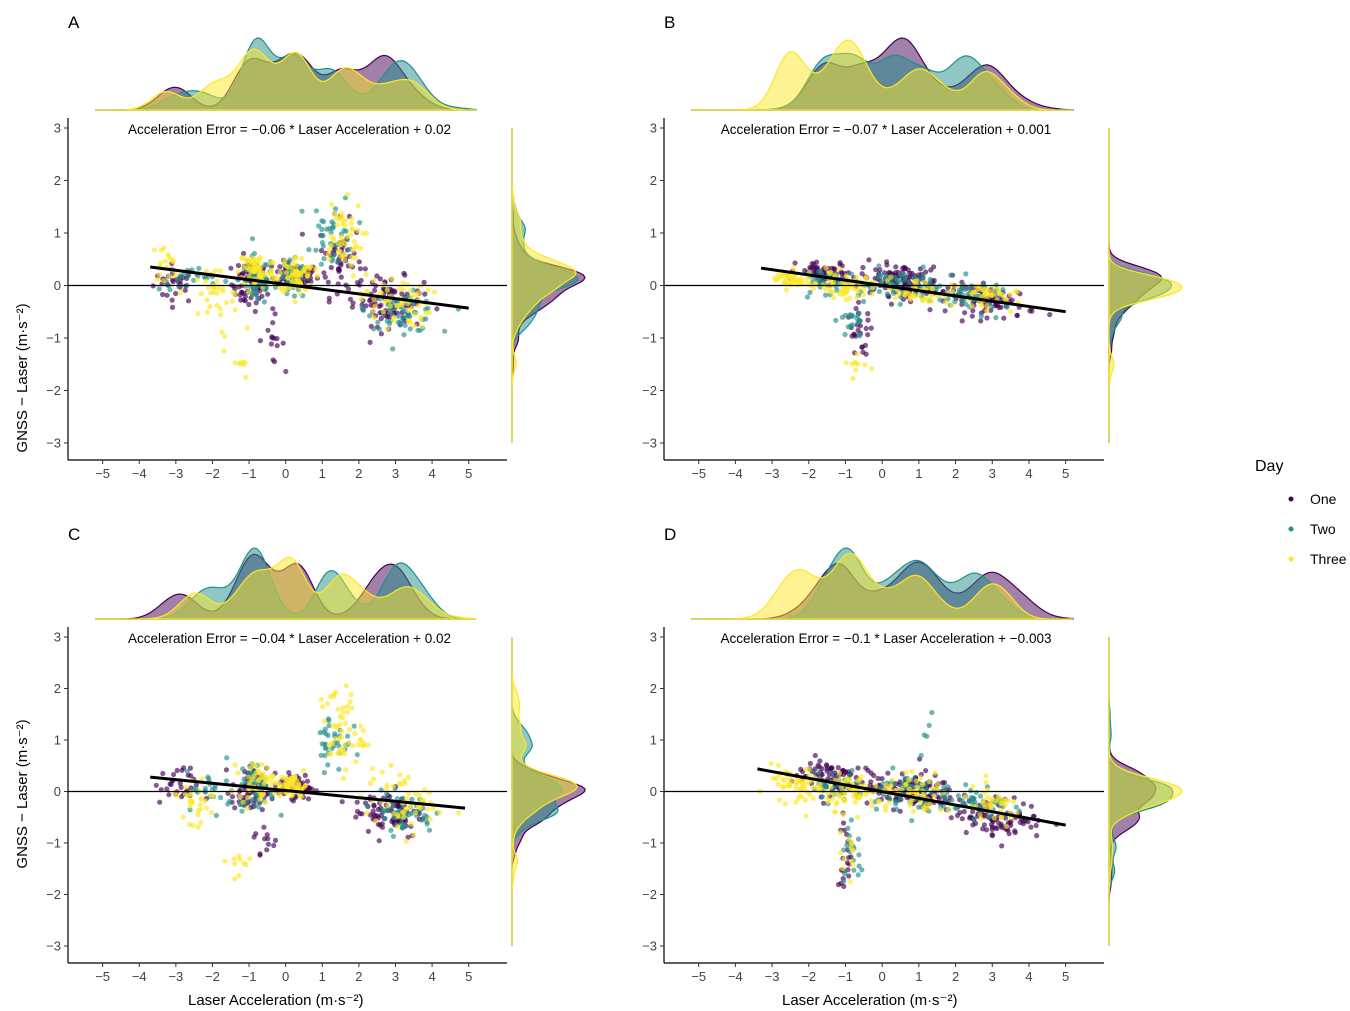  I want to click on y-tick-label-d: 0, so click(653, 791).